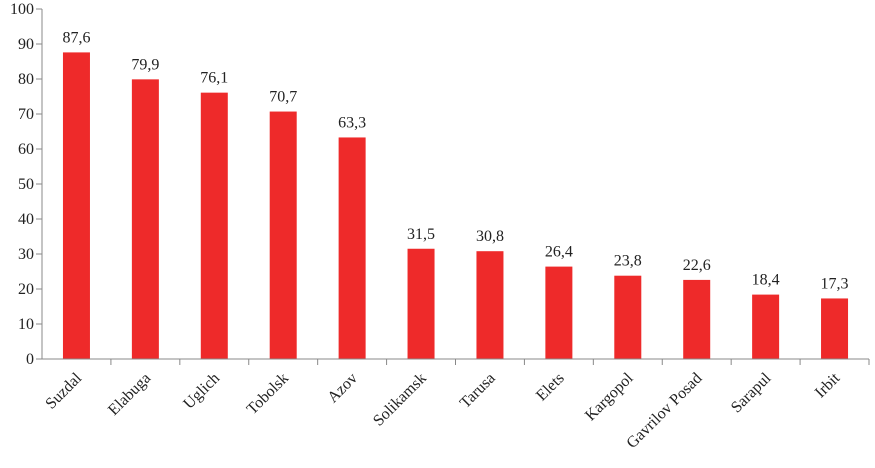 This screenshot has height=468, width=875. What do you see at coordinates (76, 206) in the screenshot?
I see `bar-suzdal` at bounding box center [76, 206].